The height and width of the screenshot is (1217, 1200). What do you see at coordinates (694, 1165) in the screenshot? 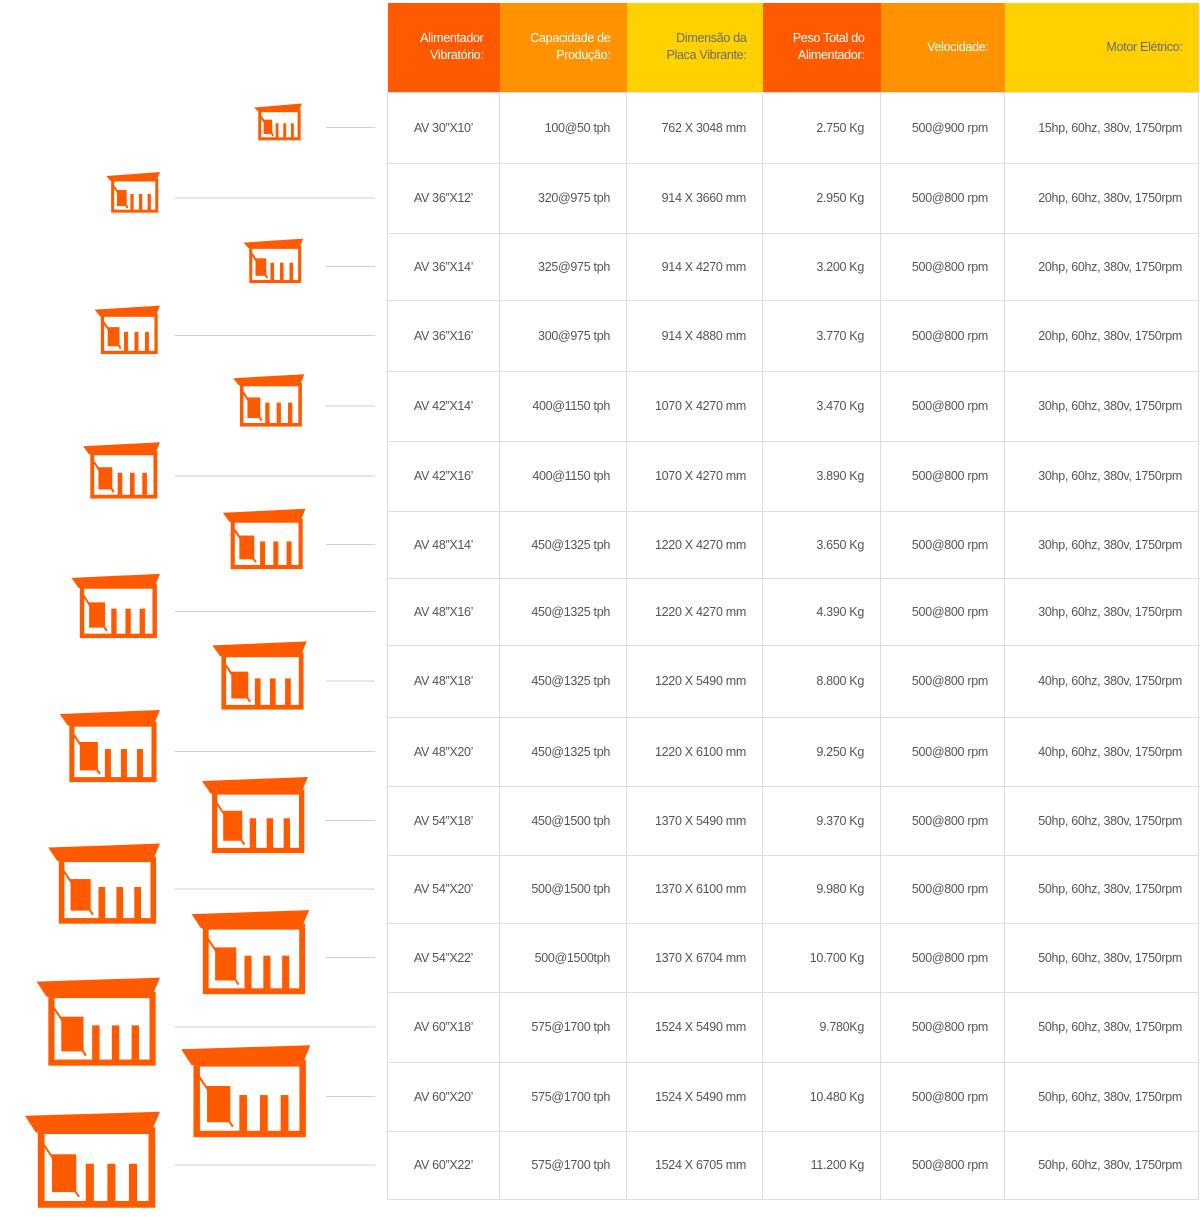
I see `table-cell: 1524 X 6705 mm` at bounding box center [694, 1165].